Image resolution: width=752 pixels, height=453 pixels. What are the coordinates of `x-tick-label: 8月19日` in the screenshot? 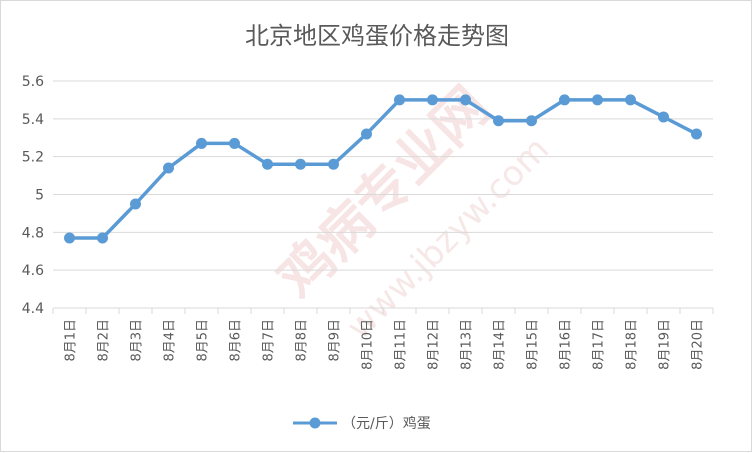 It's located at (665, 344).